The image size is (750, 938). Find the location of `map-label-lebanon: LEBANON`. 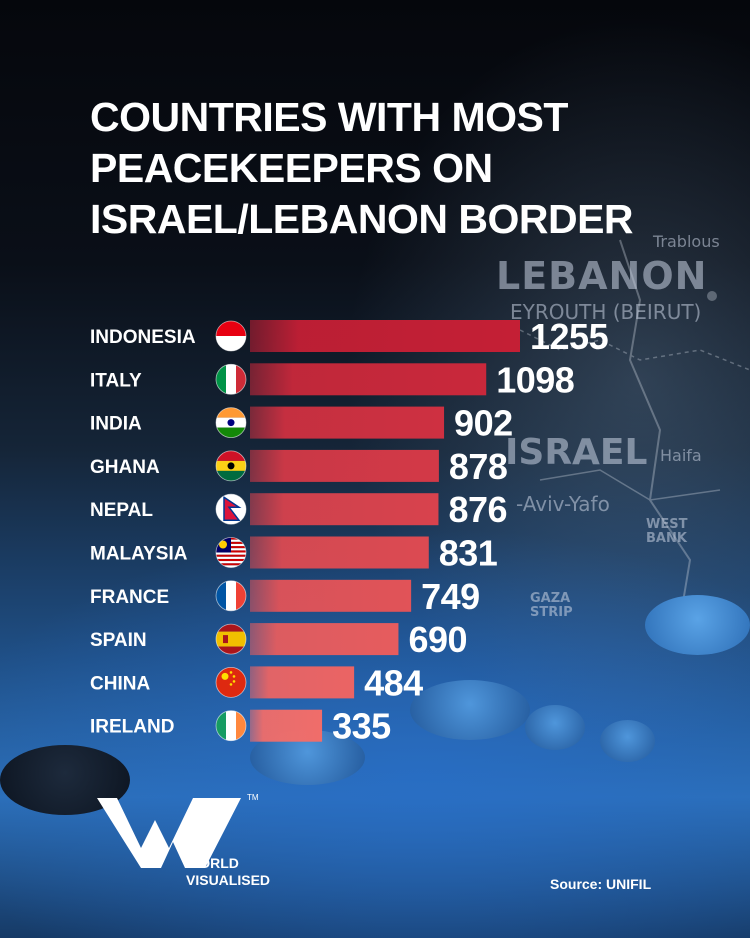

map-label-lebanon: LEBANON is located at coordinates (602, 276).